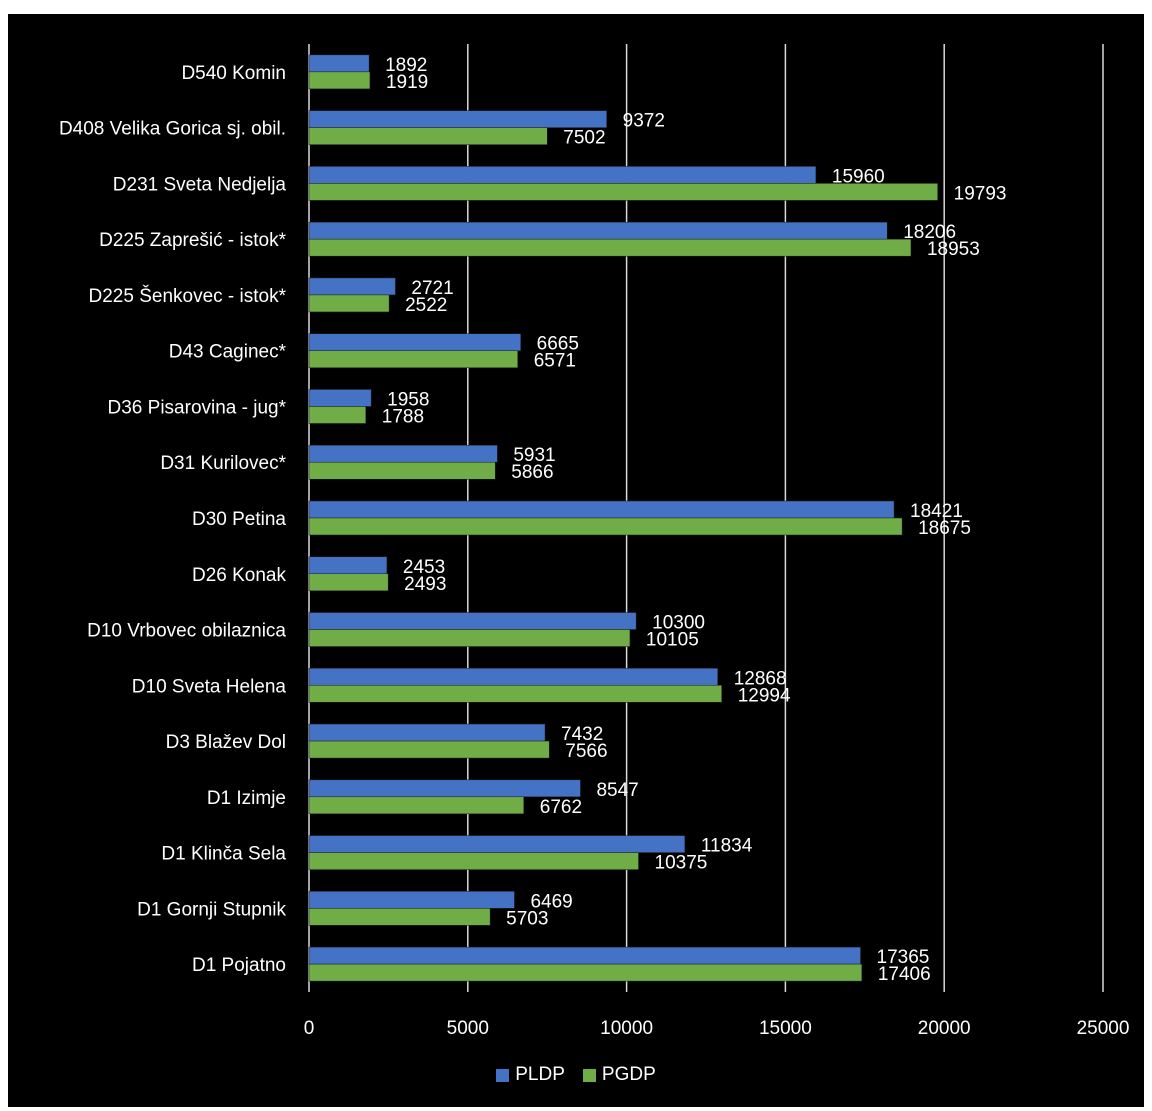 This screenshot has height=1111, width=1152. What do you see at coordinates (534, 455) in the screenshot?
I see `data-label-pldp: 5931` at bounding box center [534, 455].